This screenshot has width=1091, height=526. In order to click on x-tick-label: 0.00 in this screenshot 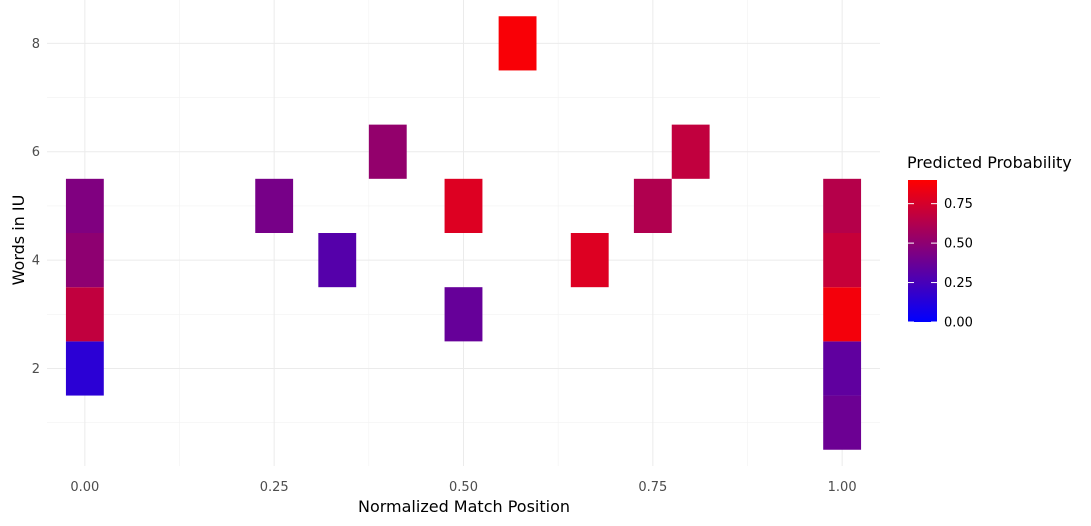, I will do `click(84, 487)`.